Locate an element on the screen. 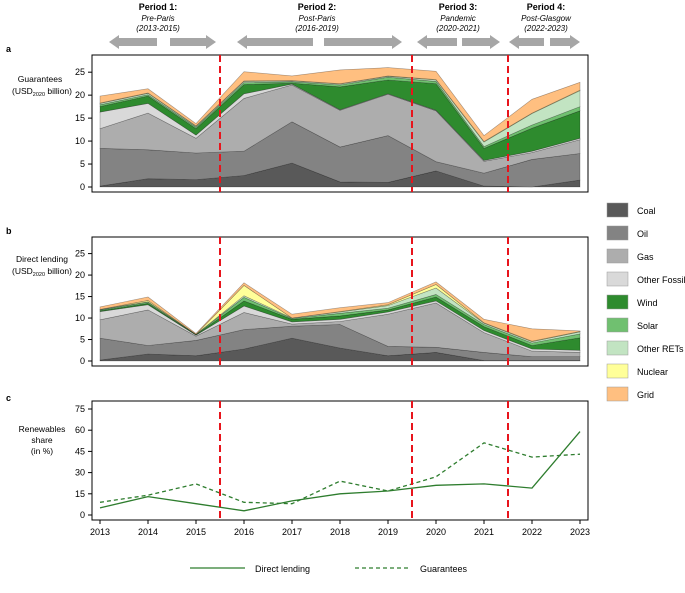 The image size is (685, 593). legend-swatch-nuclear is located at coordinates (617, 371).